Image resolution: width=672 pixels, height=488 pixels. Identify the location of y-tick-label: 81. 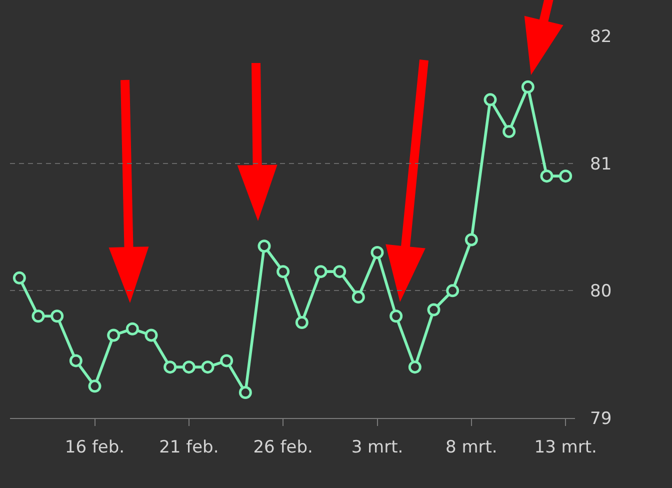
(601, 164).